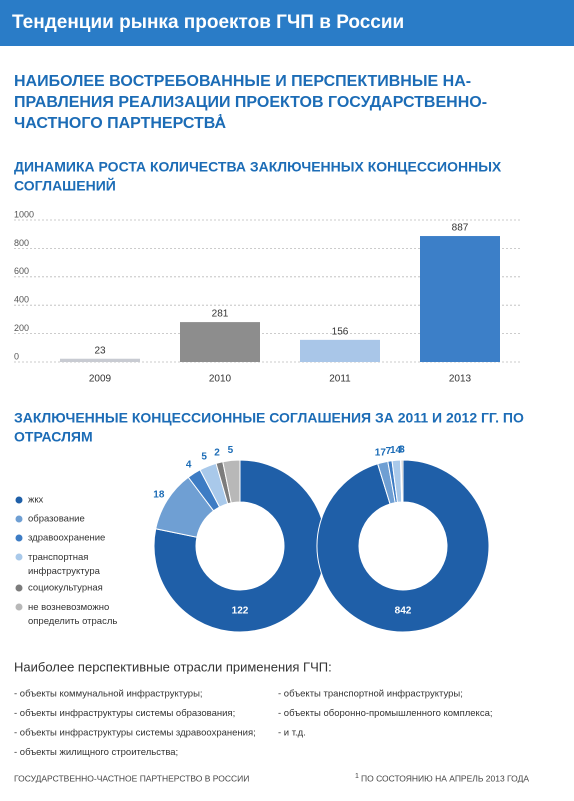 This screenshot has width=574, height=801. I want to click on value-label: 2, so click(217, 452).